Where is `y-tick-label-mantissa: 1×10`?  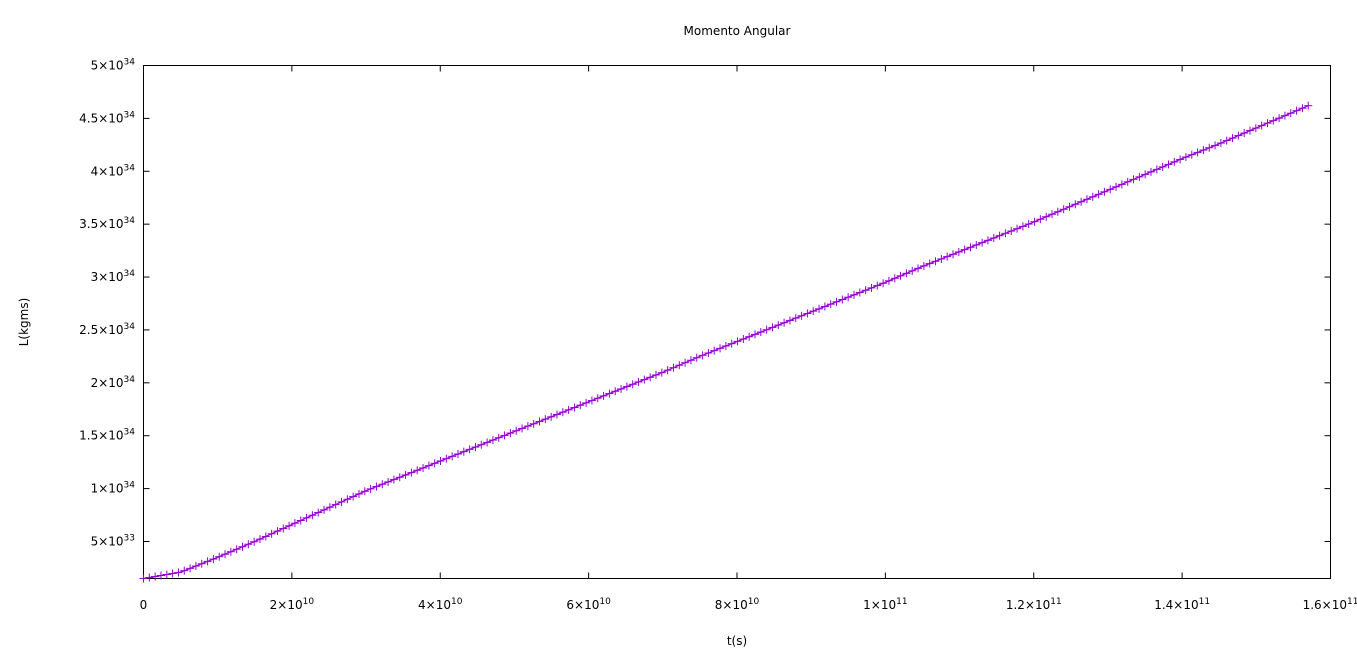
y-tick-label-mantissa: 1×10 is located at coordinates (107, 489).